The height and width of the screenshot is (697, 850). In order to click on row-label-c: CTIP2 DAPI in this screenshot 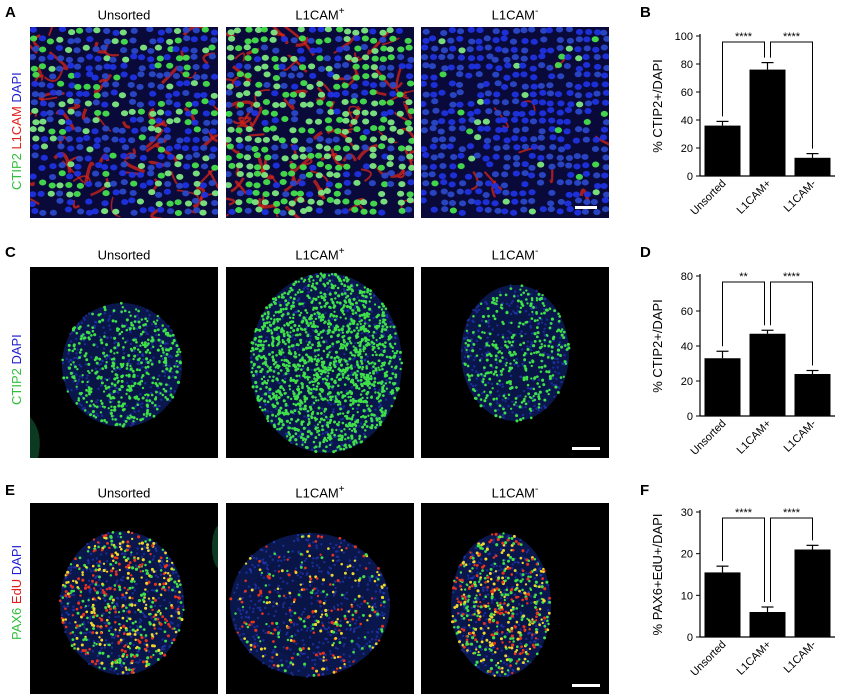, I will do `click(16, 369)`.